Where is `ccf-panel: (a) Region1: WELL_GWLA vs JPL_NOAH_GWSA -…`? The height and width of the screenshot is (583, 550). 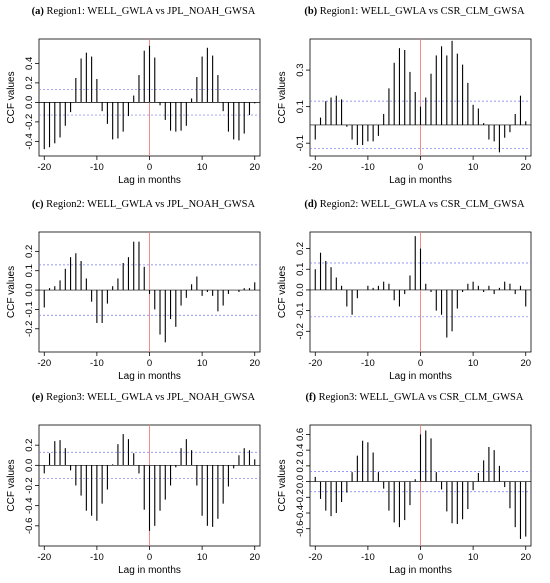 ccf-panel: (a) Region1: WELL_GWLA vs JPL_NOAH_GWSA -… is located at coordinates (133, 96).